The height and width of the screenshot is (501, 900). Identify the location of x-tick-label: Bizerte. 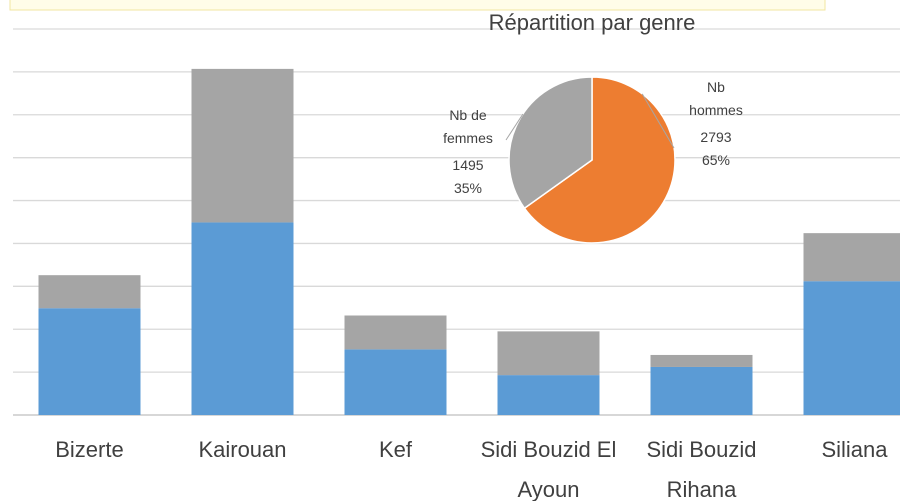
(89, 449).